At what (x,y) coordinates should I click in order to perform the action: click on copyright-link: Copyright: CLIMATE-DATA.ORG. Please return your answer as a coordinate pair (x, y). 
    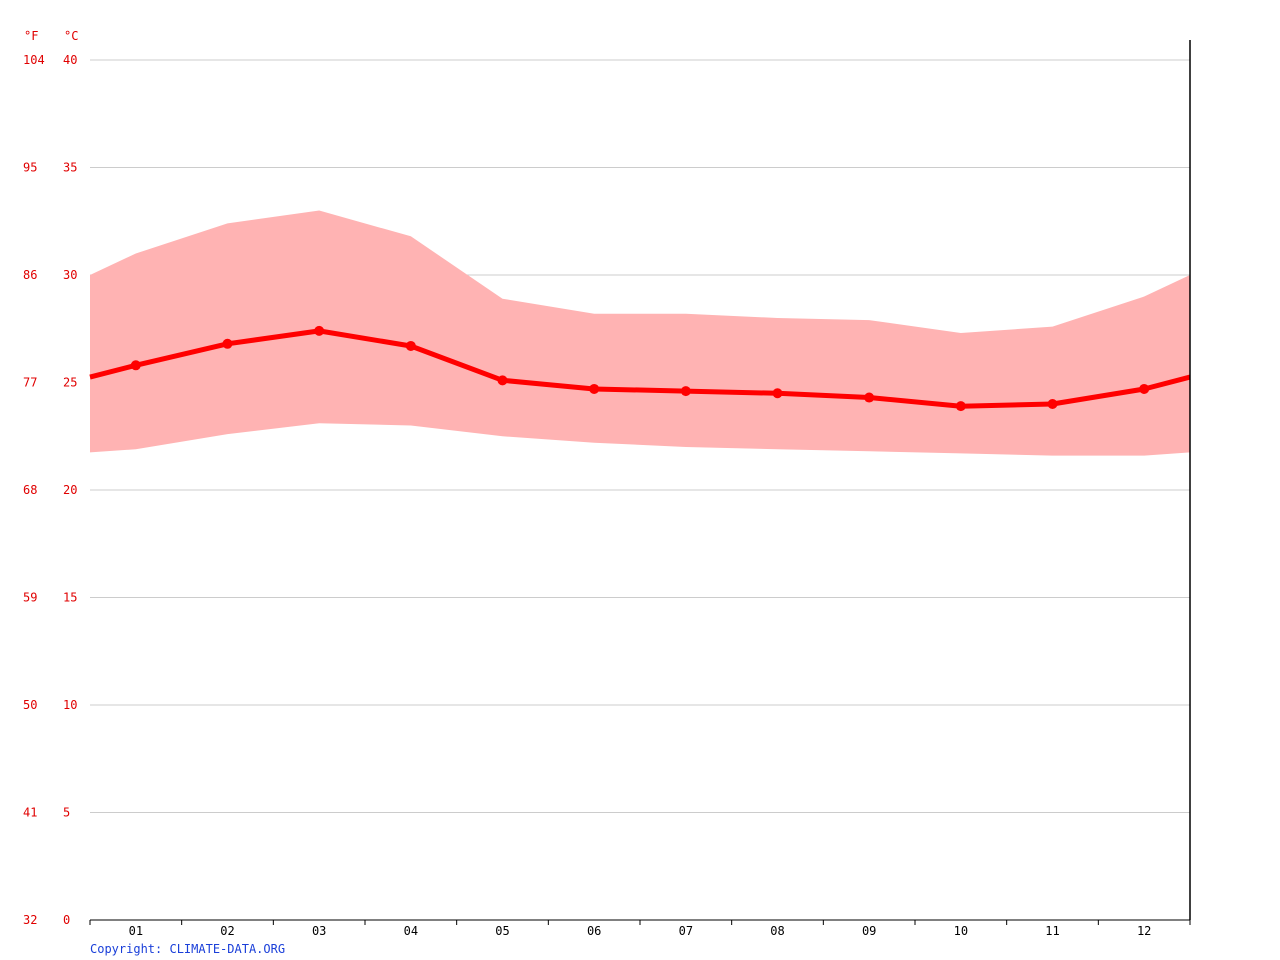
    Looking at the image, I should click on (188, 949).